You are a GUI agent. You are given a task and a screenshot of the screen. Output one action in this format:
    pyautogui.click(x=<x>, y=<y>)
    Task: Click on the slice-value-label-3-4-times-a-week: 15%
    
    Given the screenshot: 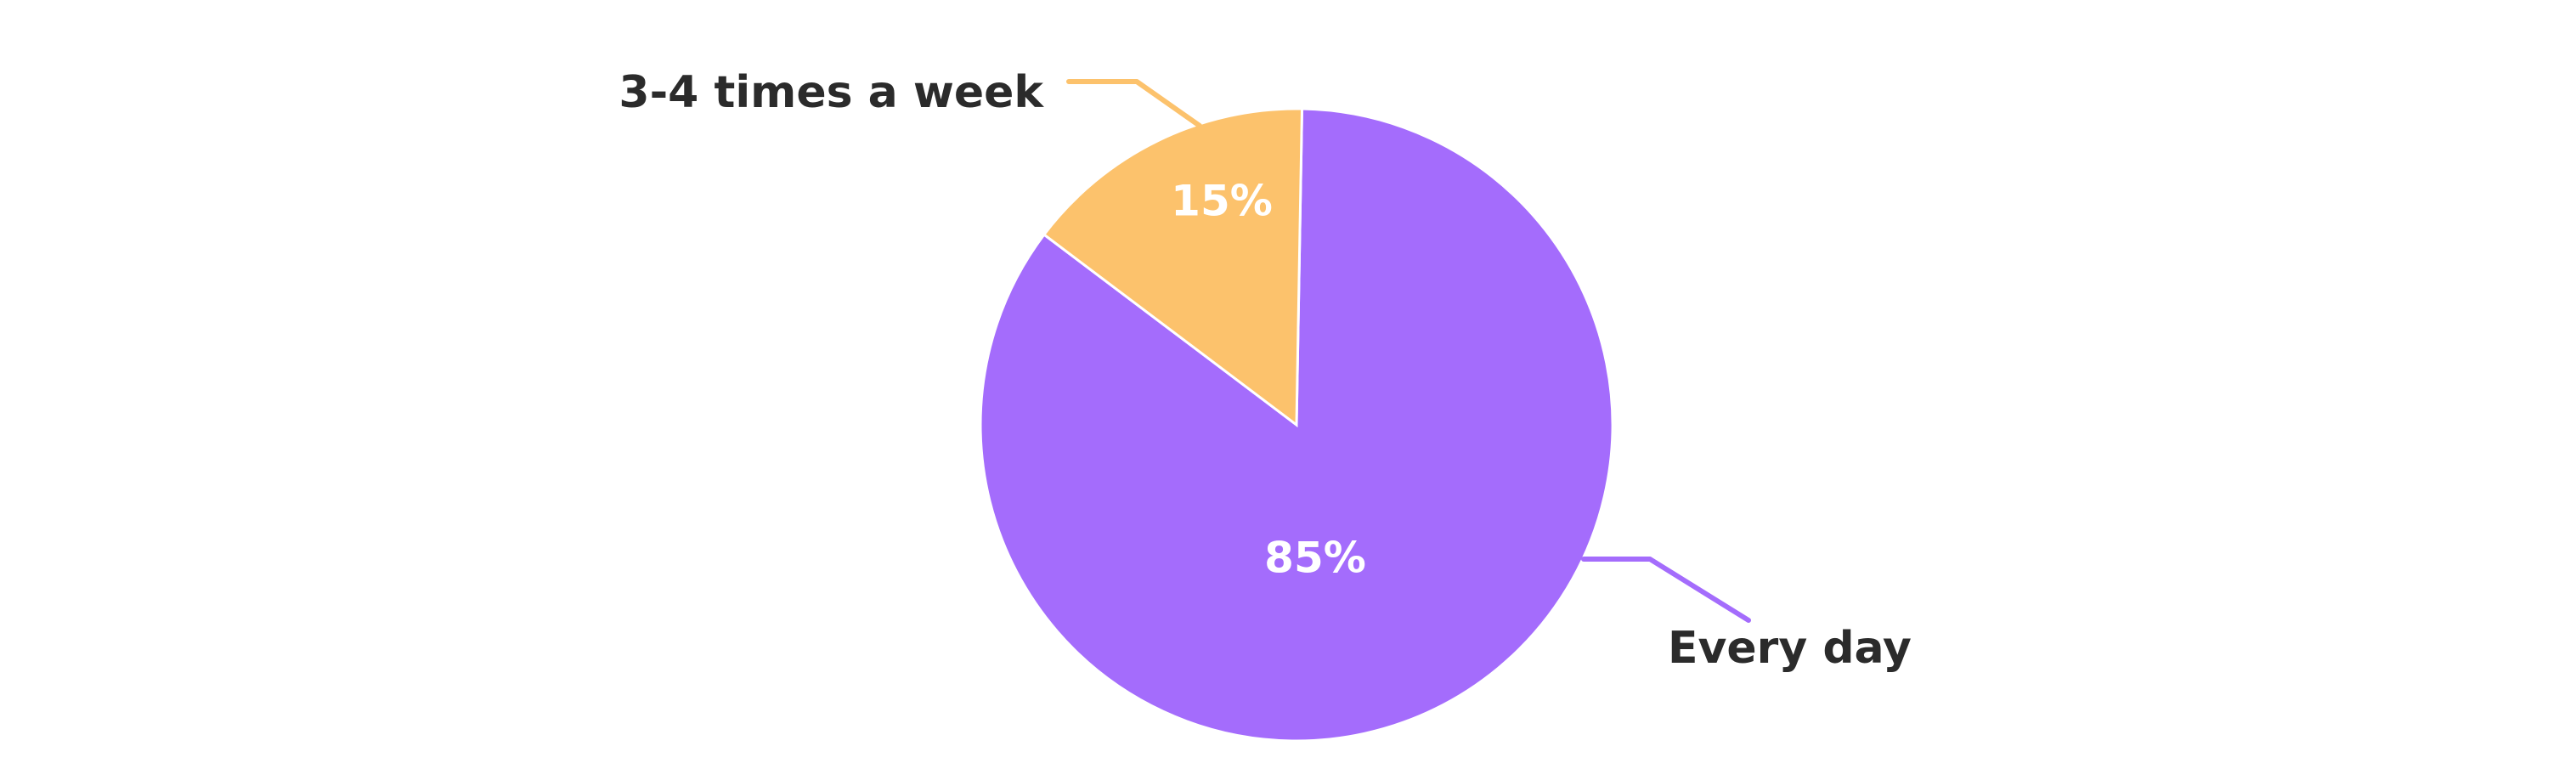 What is the action you would take?
    pyautogui.click(x=1222, y=201)
    